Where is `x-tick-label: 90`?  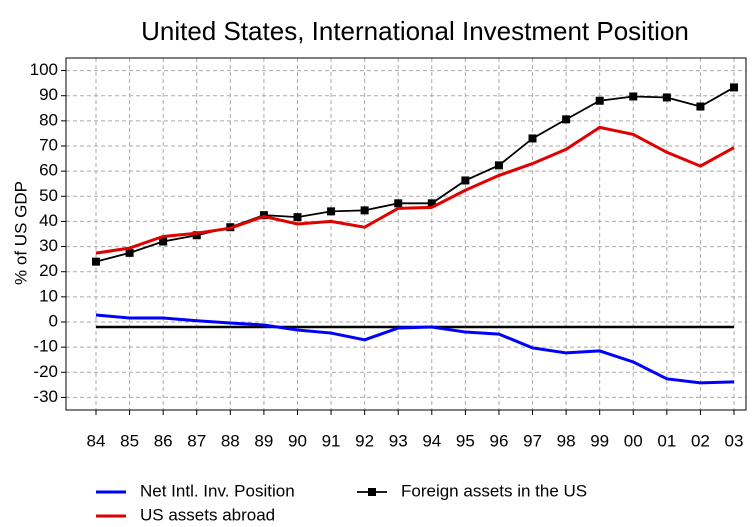
x-tick-label: 90 is located at coordinates (297, 440).